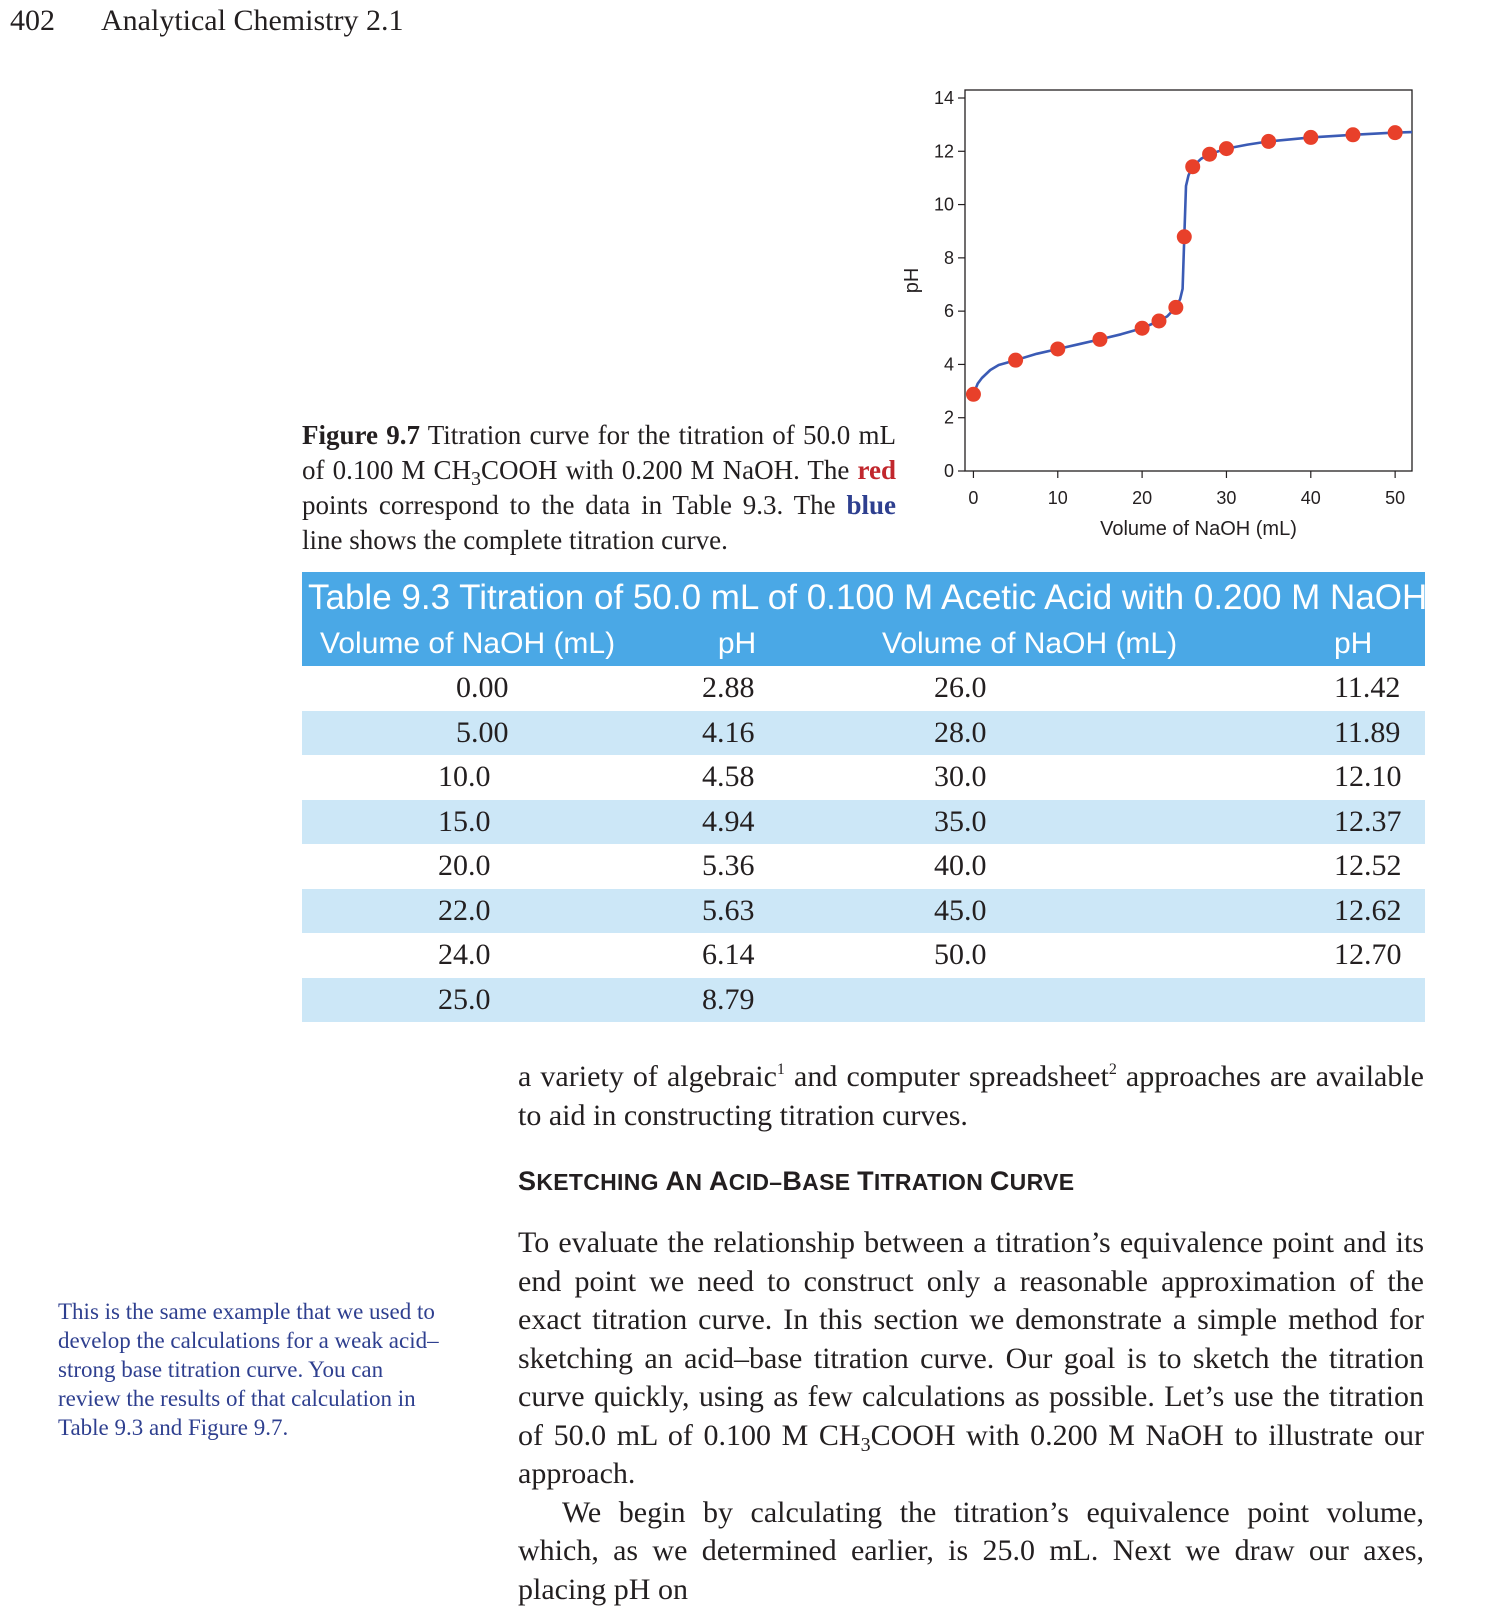 This screenshot has height=1609, width=1498. I want to click on table-cell: 8.79, so click(737, 1000).